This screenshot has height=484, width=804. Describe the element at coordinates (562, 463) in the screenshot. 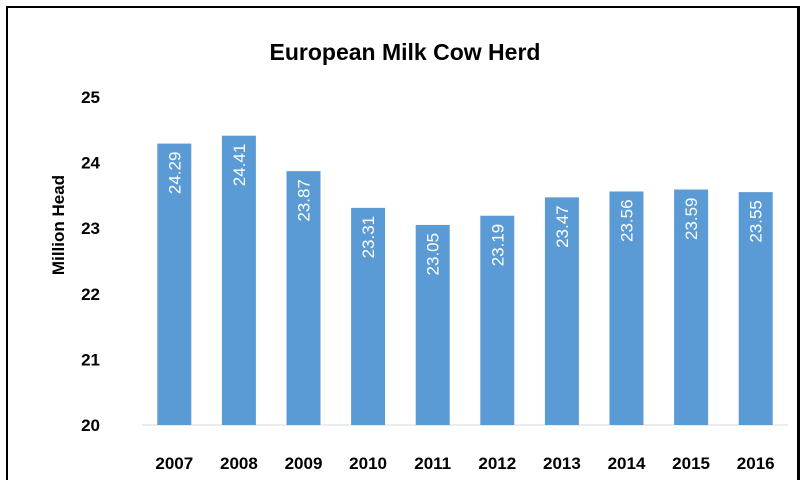

I see `x-tick-label: 2013` at that location.